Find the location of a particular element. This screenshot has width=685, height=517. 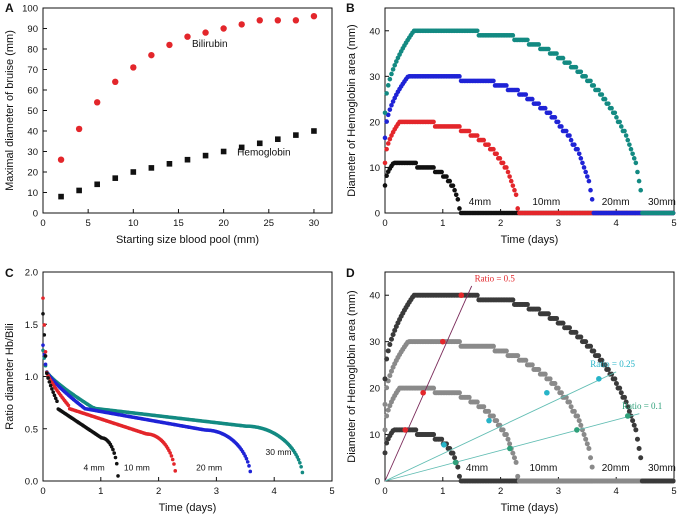

ratio-line is located at coordinates (500, 426).